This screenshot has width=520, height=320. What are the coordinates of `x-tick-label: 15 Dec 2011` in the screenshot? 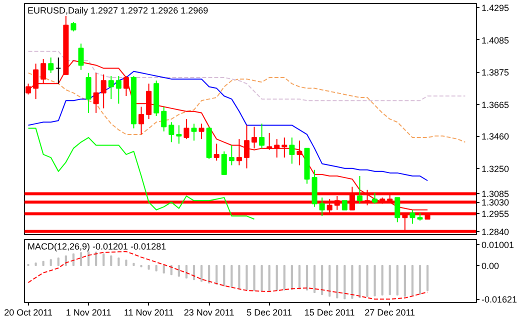 It's located at (329, 313).